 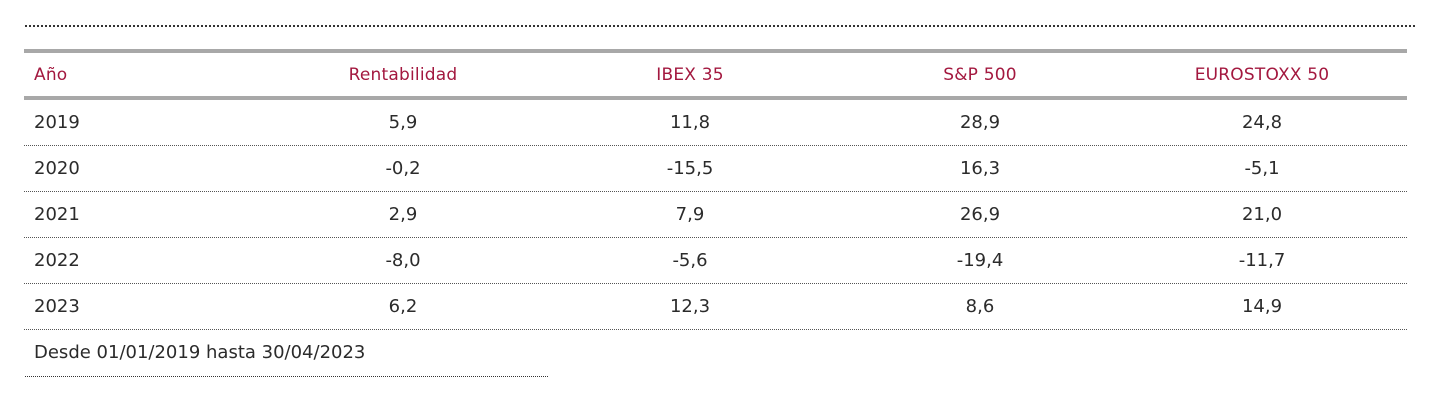 What do you see at coordinates (690, 74) in the screenshot?
I see `header-ibex35: IBEX 35` at bounding box center [690, 74].